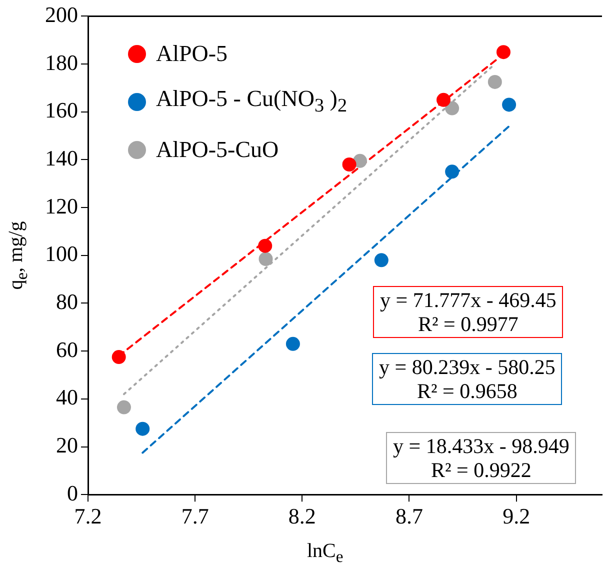  Describe the element at coordinates (67, 397) in the screenshot. I see `y-tick-label: 40` at that location.